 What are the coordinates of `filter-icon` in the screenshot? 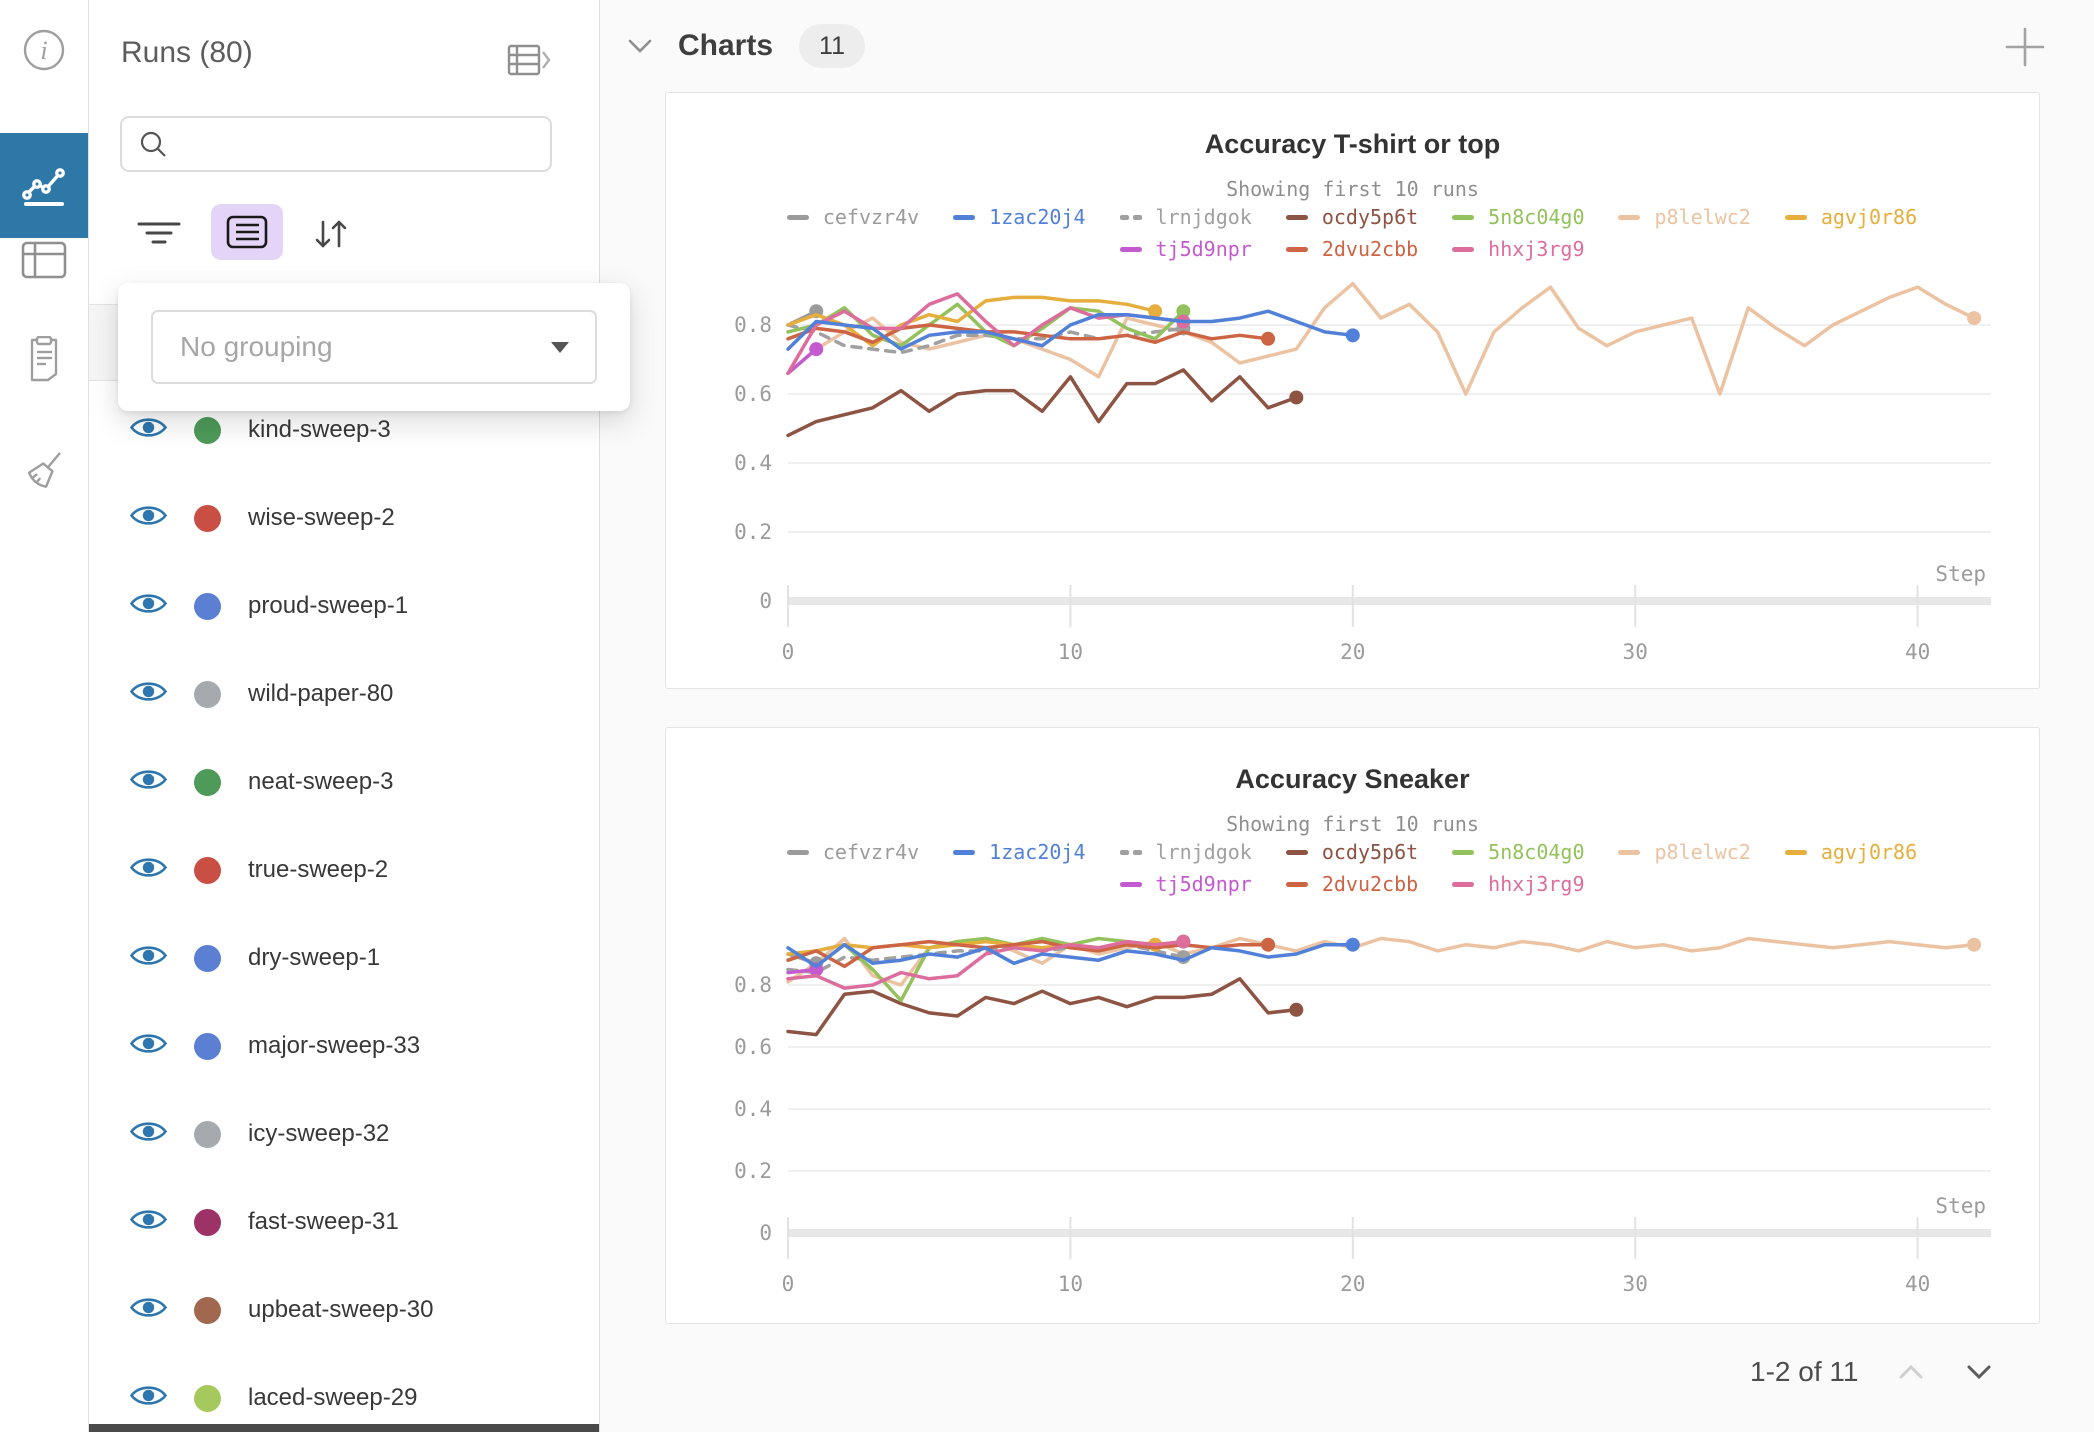 It's located at (159, 234).